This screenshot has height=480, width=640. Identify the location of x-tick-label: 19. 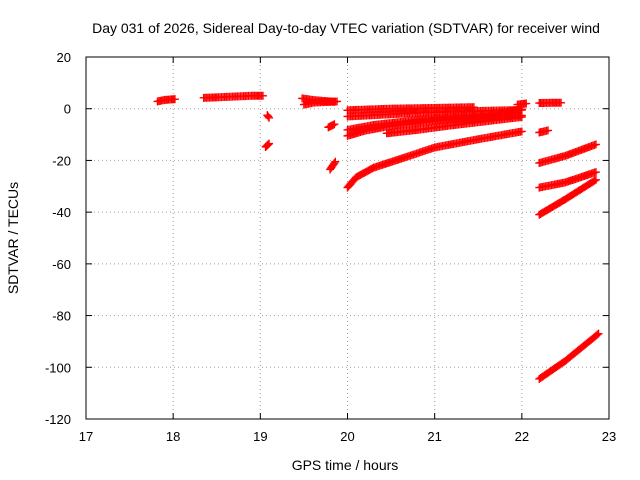
(260, 436).